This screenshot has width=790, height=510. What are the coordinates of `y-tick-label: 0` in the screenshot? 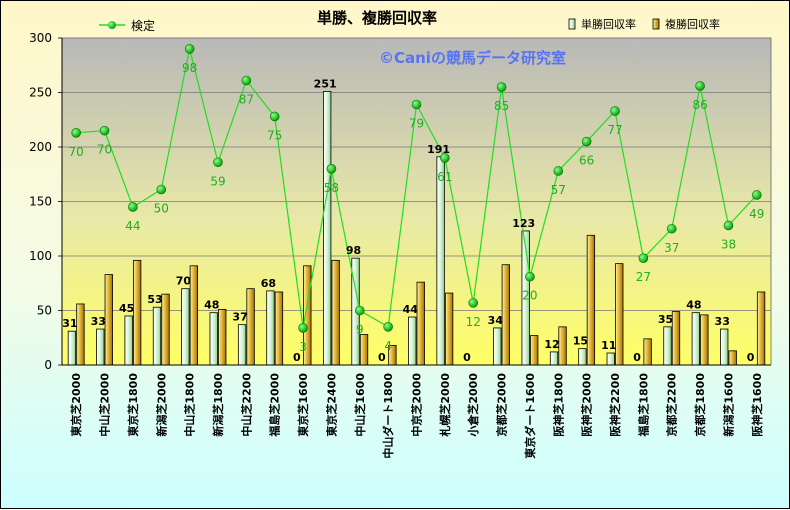 It's located at (48, 365).